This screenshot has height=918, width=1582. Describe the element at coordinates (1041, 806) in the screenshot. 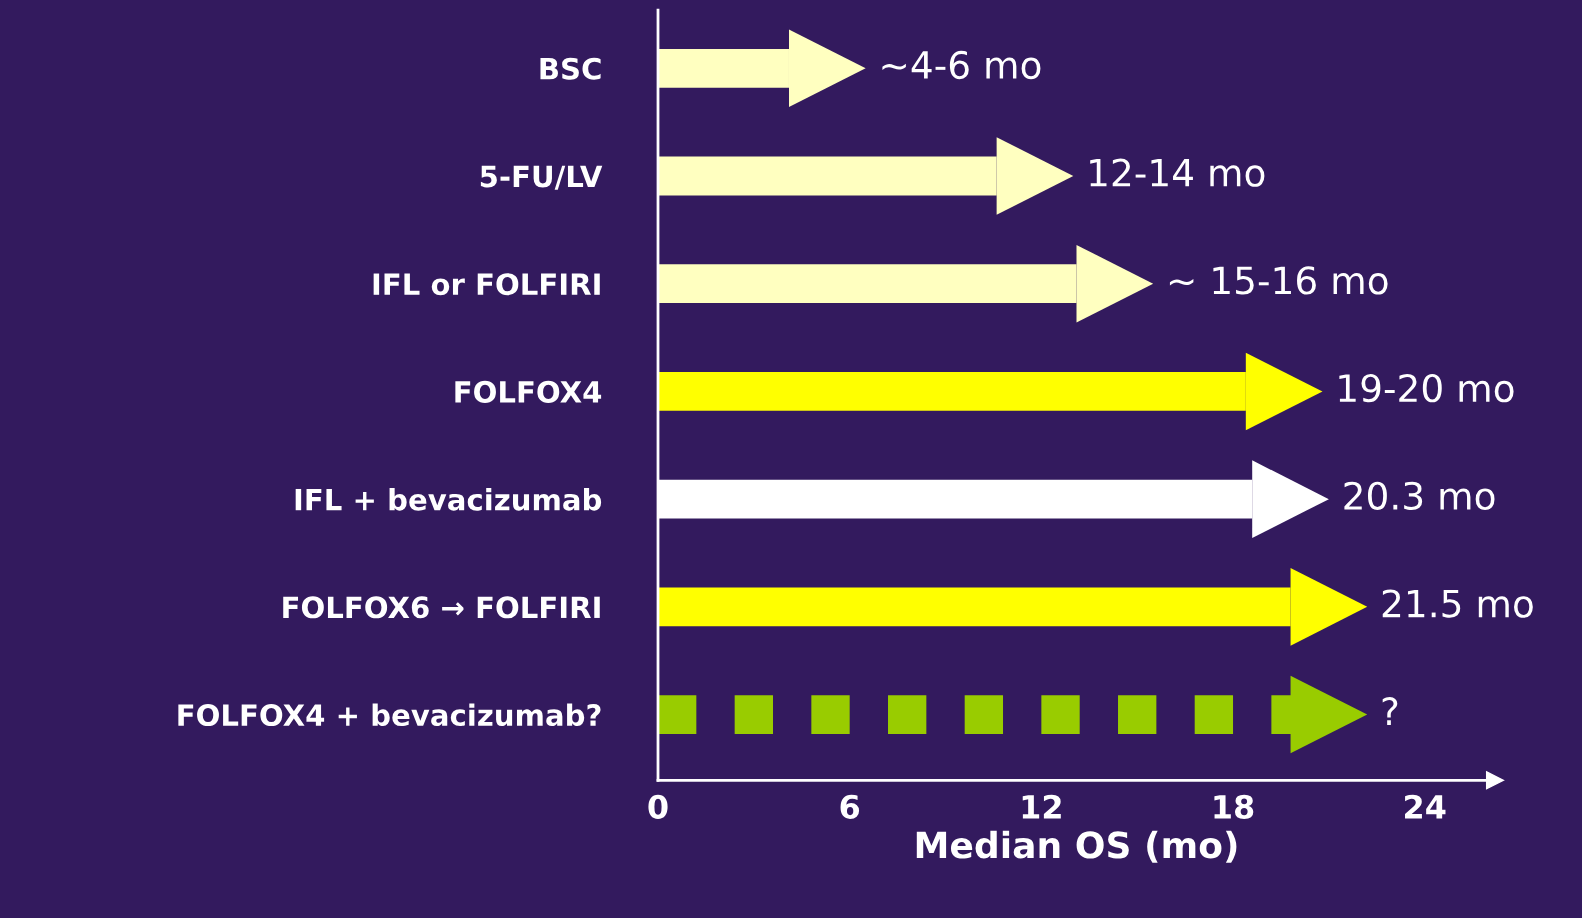

I see `x-tick-label: 12` at that location.